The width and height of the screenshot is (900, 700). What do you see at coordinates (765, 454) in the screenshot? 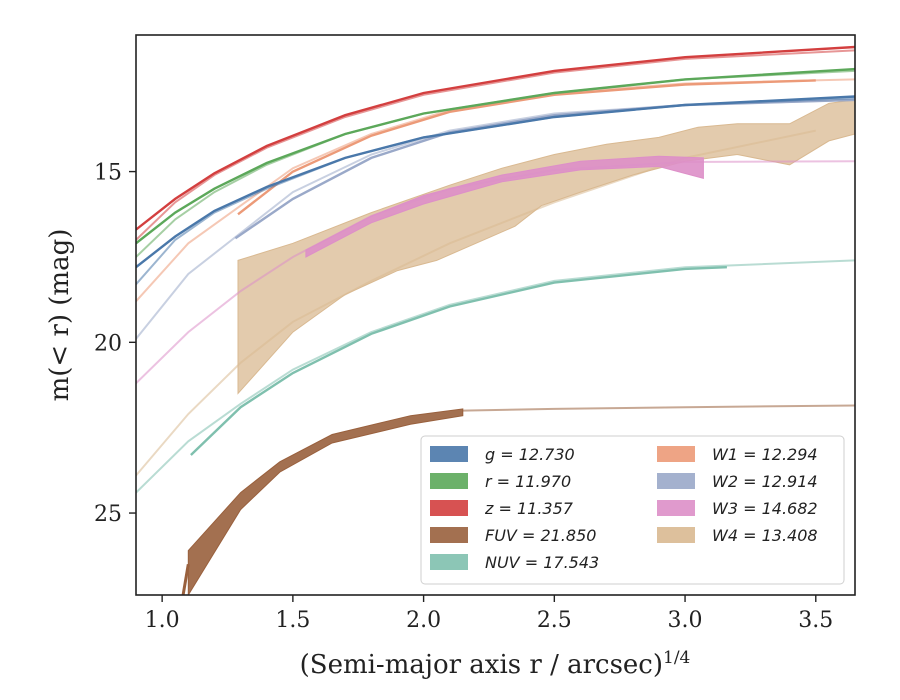
I see `legend-label-w1: W1 = 12.294` at bounding box center [765, 454].